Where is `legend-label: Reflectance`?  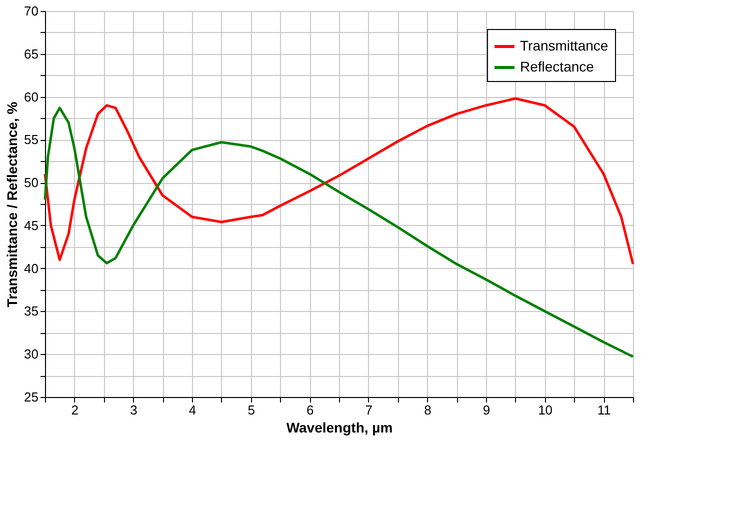 legend-label: Reflectance is located at coordinates (557, 66).